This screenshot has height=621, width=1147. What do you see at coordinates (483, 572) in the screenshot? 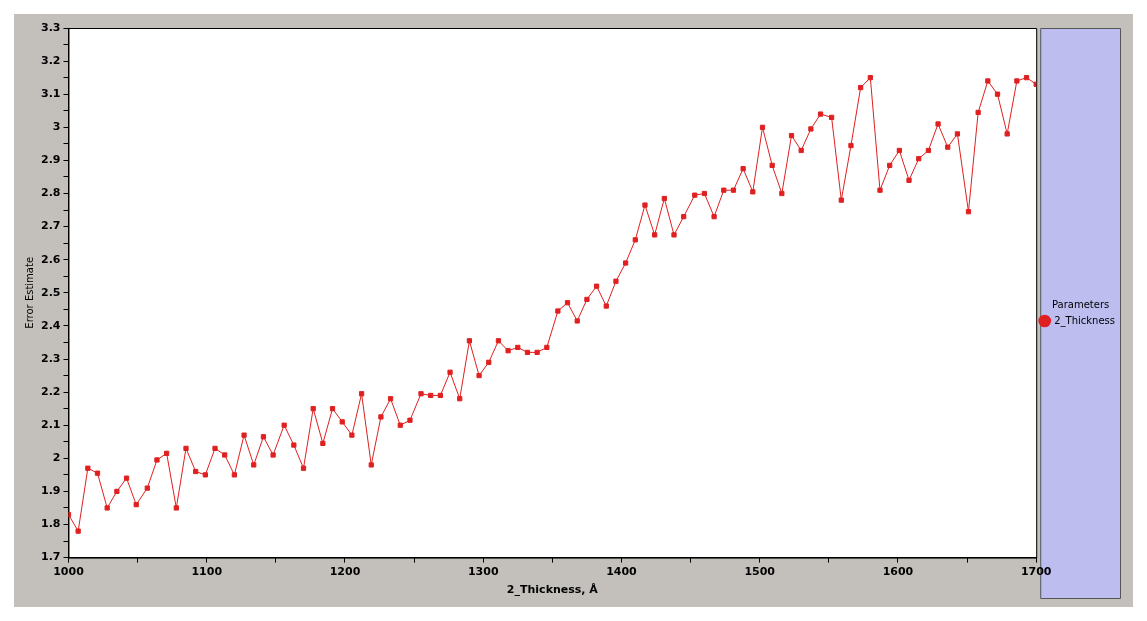
I see `x-tick-label: 1300` at bounding box center [483, 572].